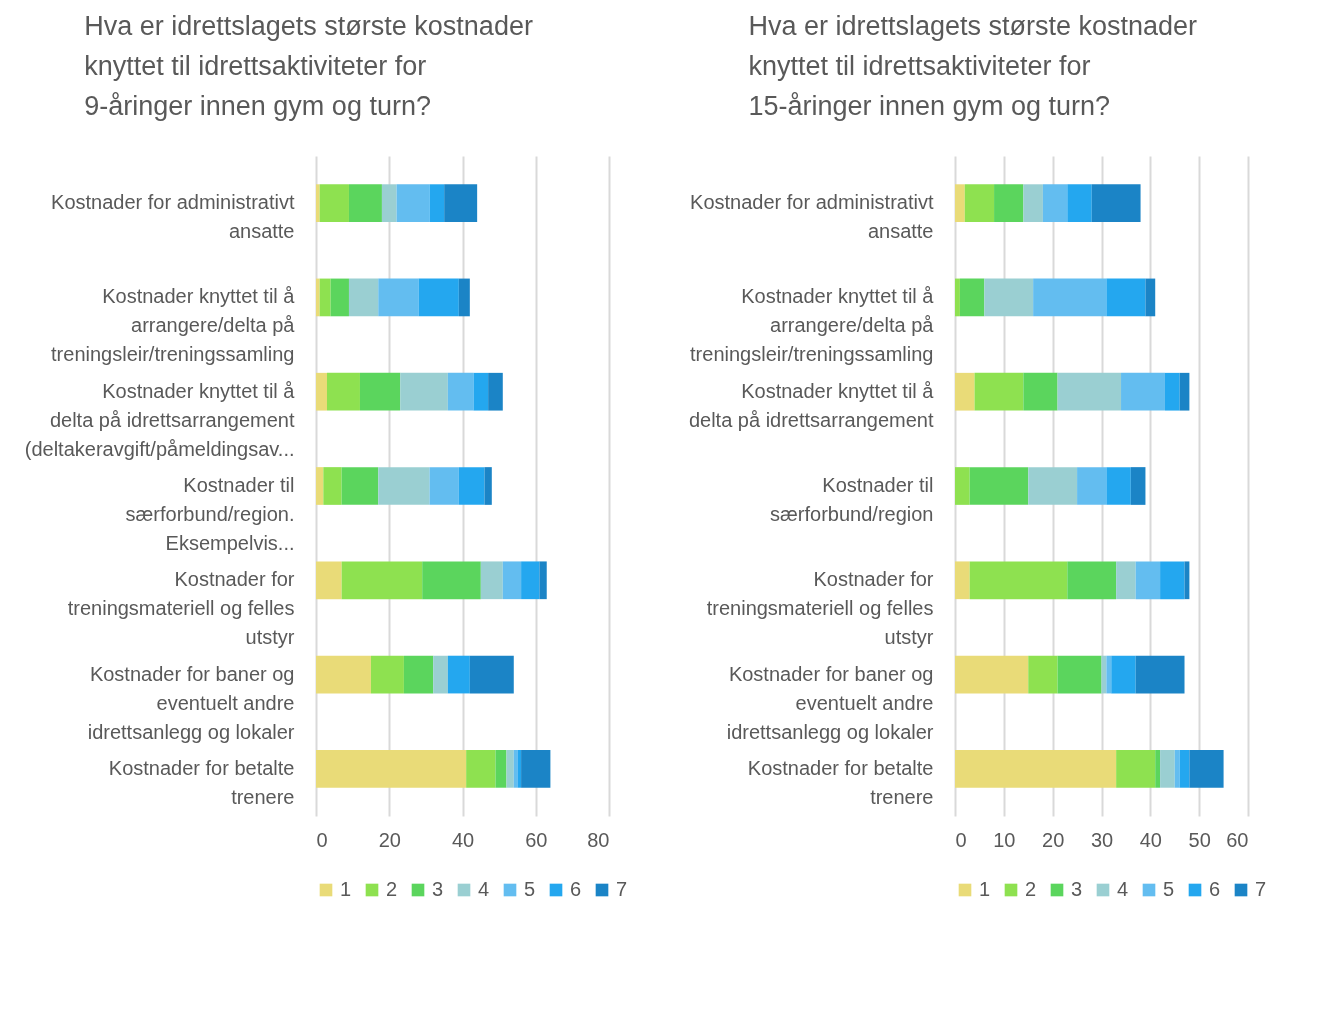 The image size is (1339, 1020). What do you see at coordinates (1102, 839) in the screenshot?
I see `x-tick-label: 30` at bounding box center [1102, 839].